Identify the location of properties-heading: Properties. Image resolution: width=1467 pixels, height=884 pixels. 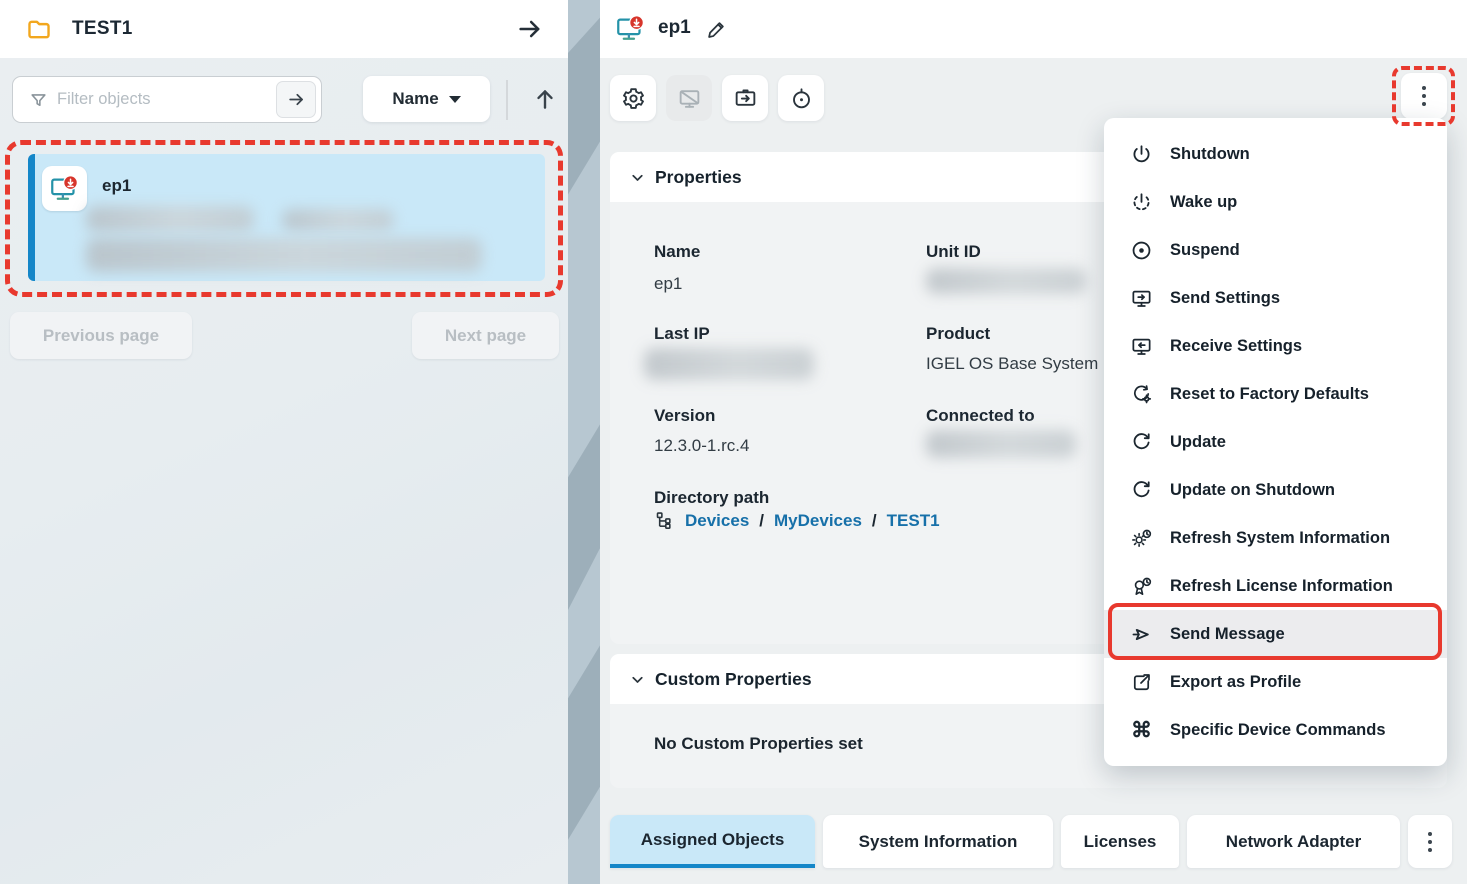
(698, 176).